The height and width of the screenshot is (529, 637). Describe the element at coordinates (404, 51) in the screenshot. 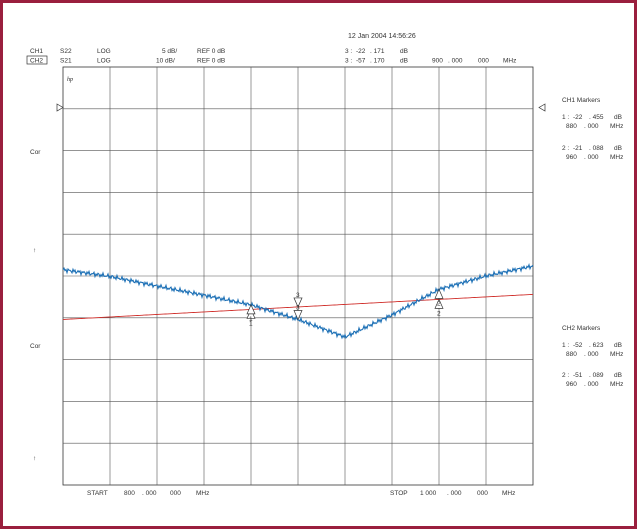

I see `ch1-readout-unit: dB` at that location.